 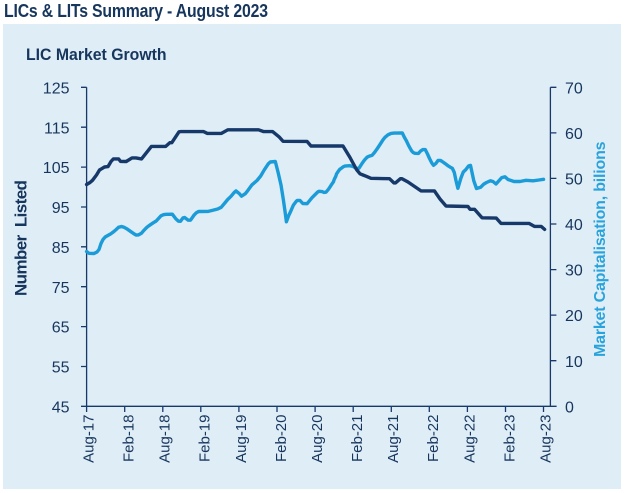 What do you see at coordinates (433, 439) in the screenshot?
I see `svg-text: Feb-22` at bounding box center [433, 439].